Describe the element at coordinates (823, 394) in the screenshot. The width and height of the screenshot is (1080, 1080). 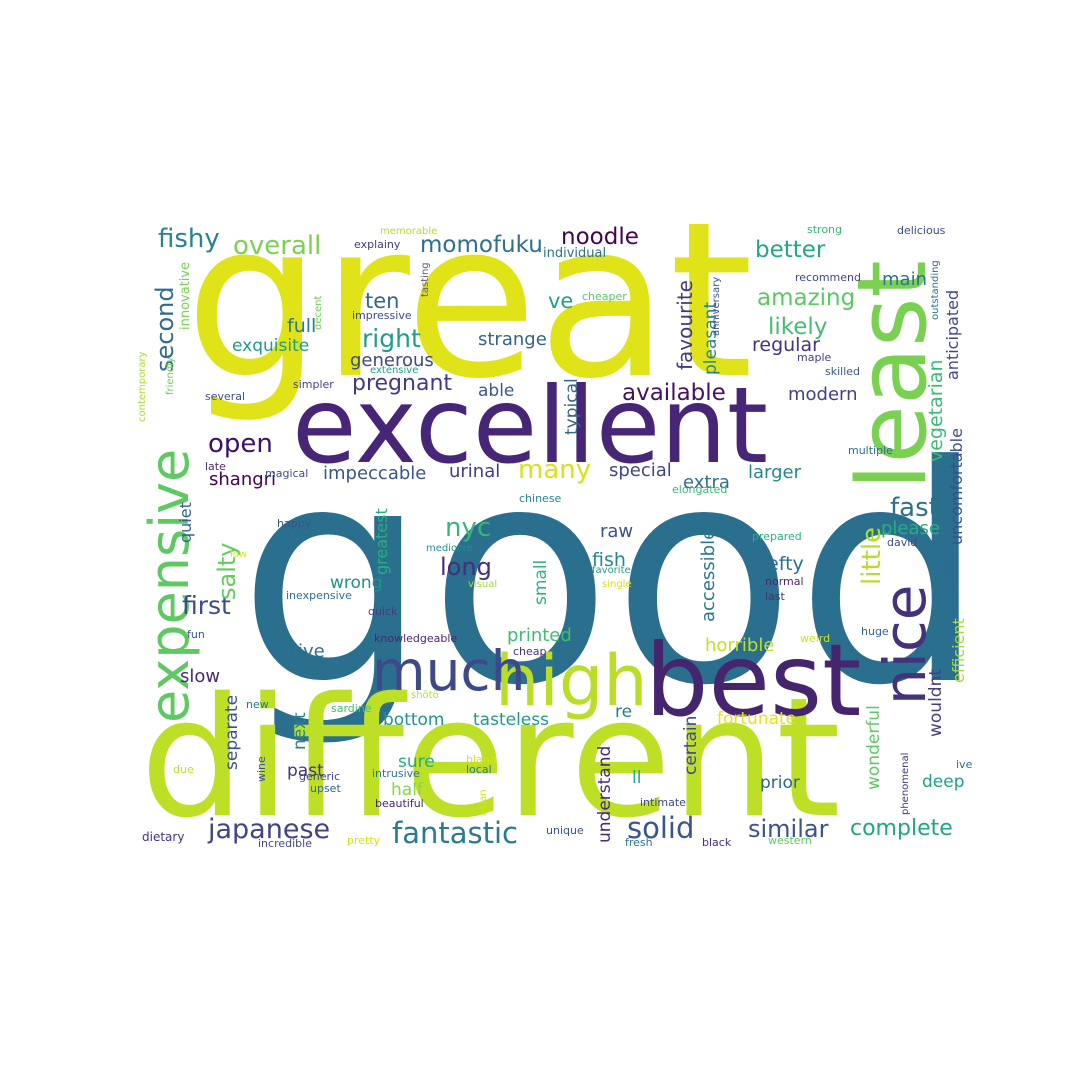
I see `word-modern: modern` at that location.